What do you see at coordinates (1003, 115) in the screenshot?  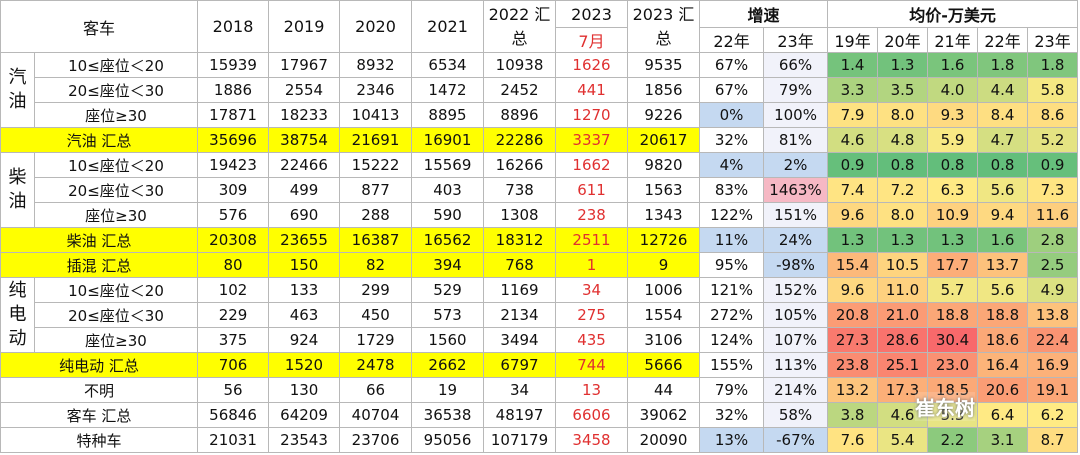 I see `price-cell: 8.4` at bounding box center [1003, 115].